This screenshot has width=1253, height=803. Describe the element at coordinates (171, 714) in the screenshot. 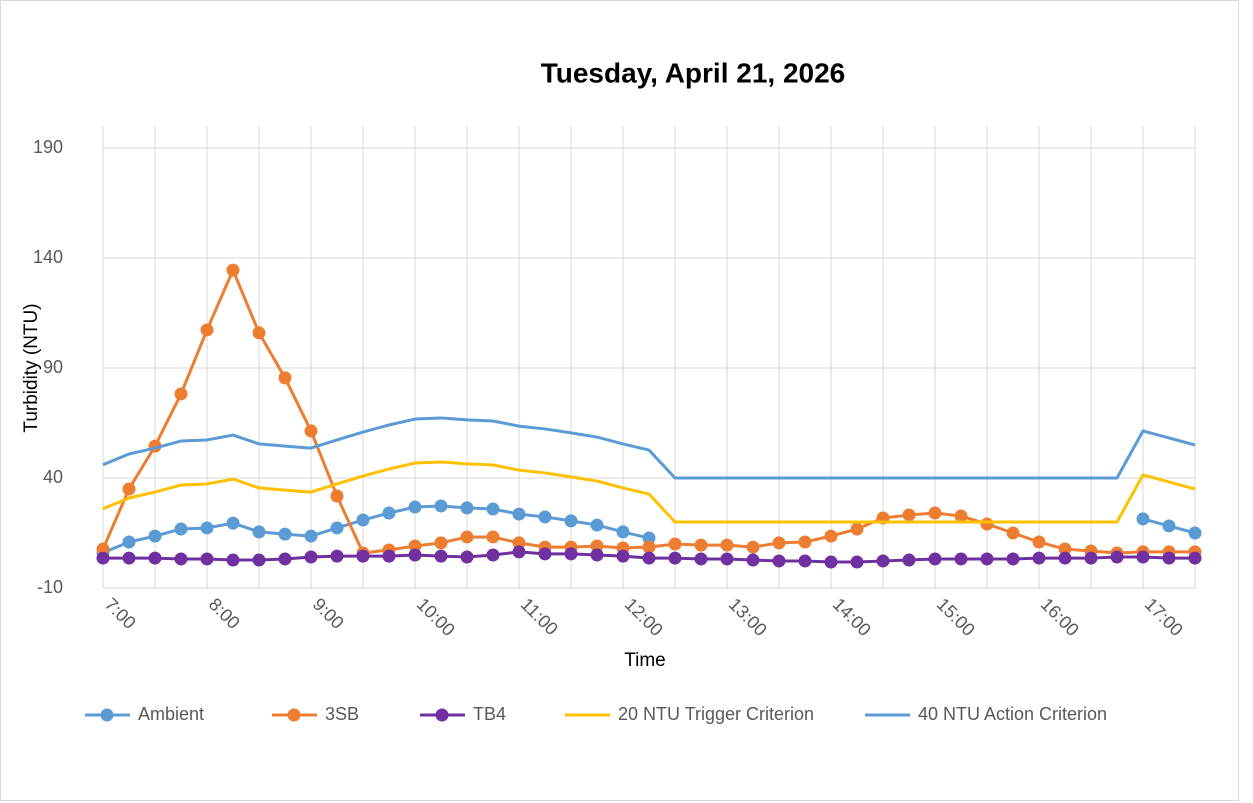

I see `legend-label: Ambient` at that location.